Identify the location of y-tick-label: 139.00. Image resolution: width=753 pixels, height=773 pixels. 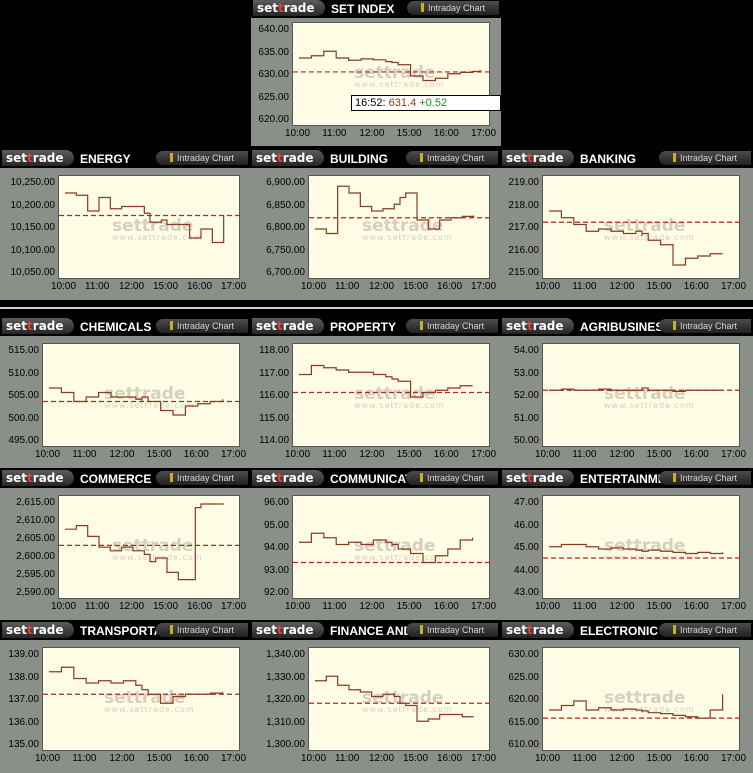
(23, 654).